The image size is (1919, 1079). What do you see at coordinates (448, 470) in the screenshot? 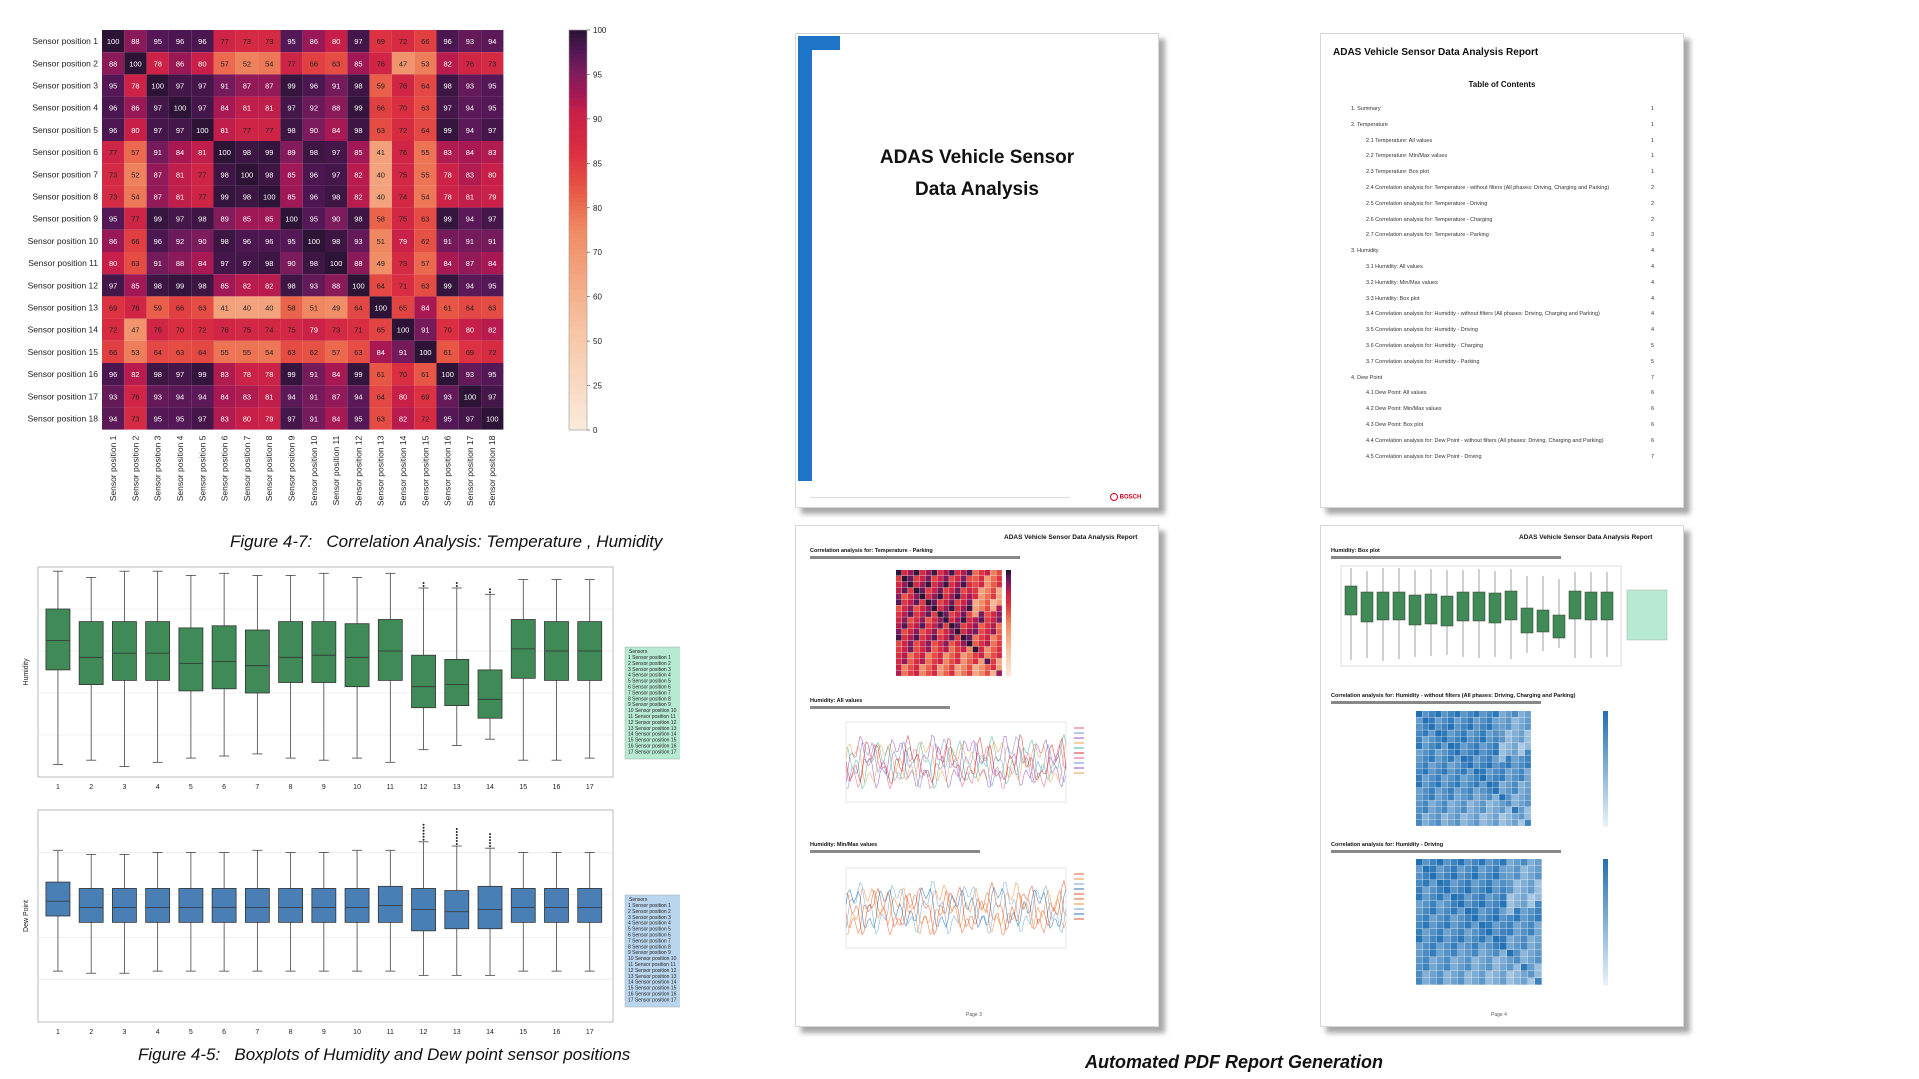
I see `column-label: Sensor position 16` at bounding box center [448, 470].